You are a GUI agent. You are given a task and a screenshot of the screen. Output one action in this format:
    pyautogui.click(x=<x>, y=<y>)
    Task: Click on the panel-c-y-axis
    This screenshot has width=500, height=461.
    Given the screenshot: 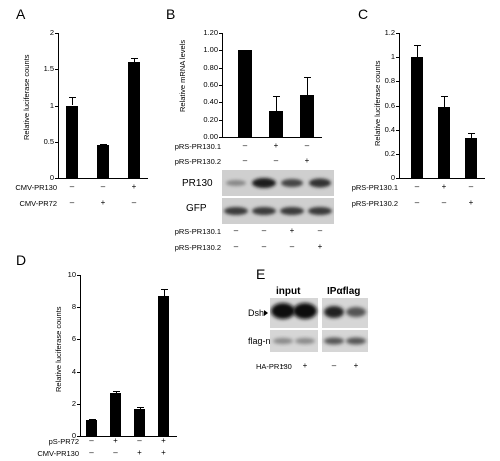 What is the action you would take?
    pyautogui.click(x=399, y=105)
    